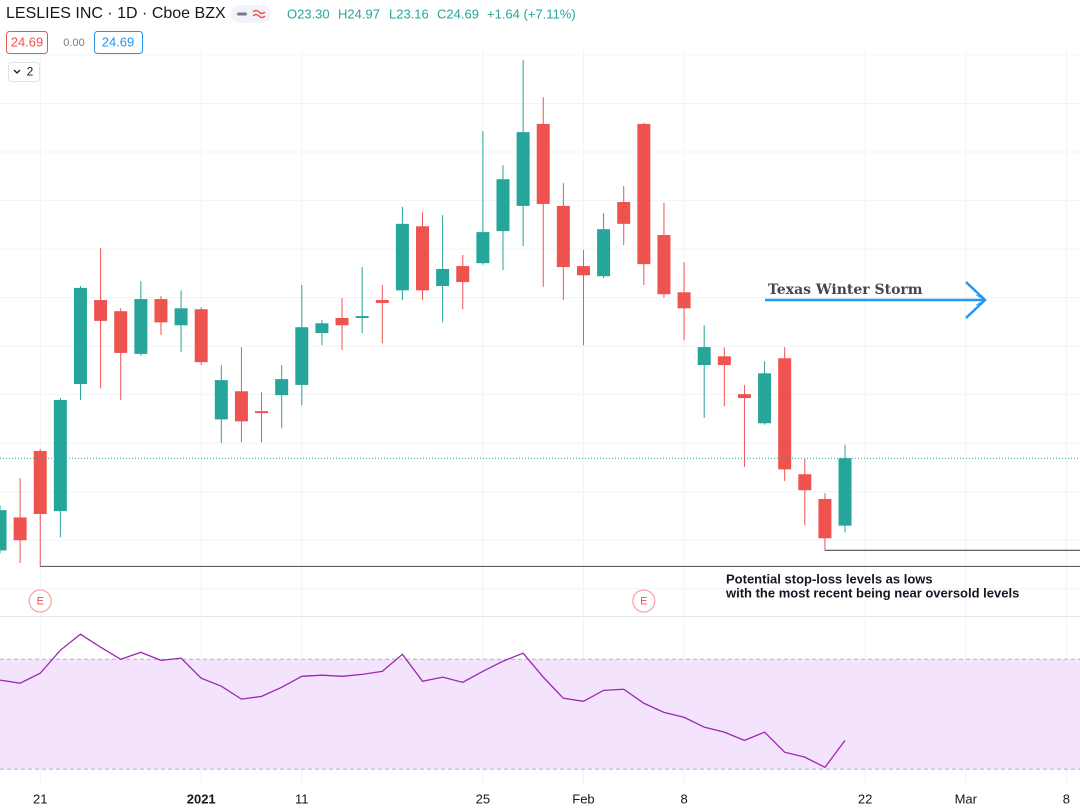 This screenshot has height=812, width=1080. What do you see at coordinates (17, 71) in the screenshot?
I see `chevron` at bounding box center [17, 71].